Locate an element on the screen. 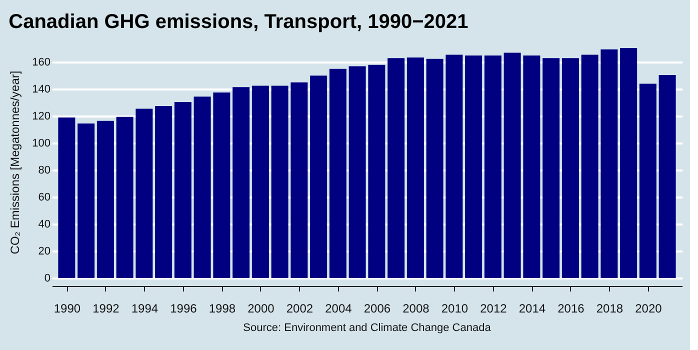  x-tick-label: 2008 is located at coordinates (416, 309).